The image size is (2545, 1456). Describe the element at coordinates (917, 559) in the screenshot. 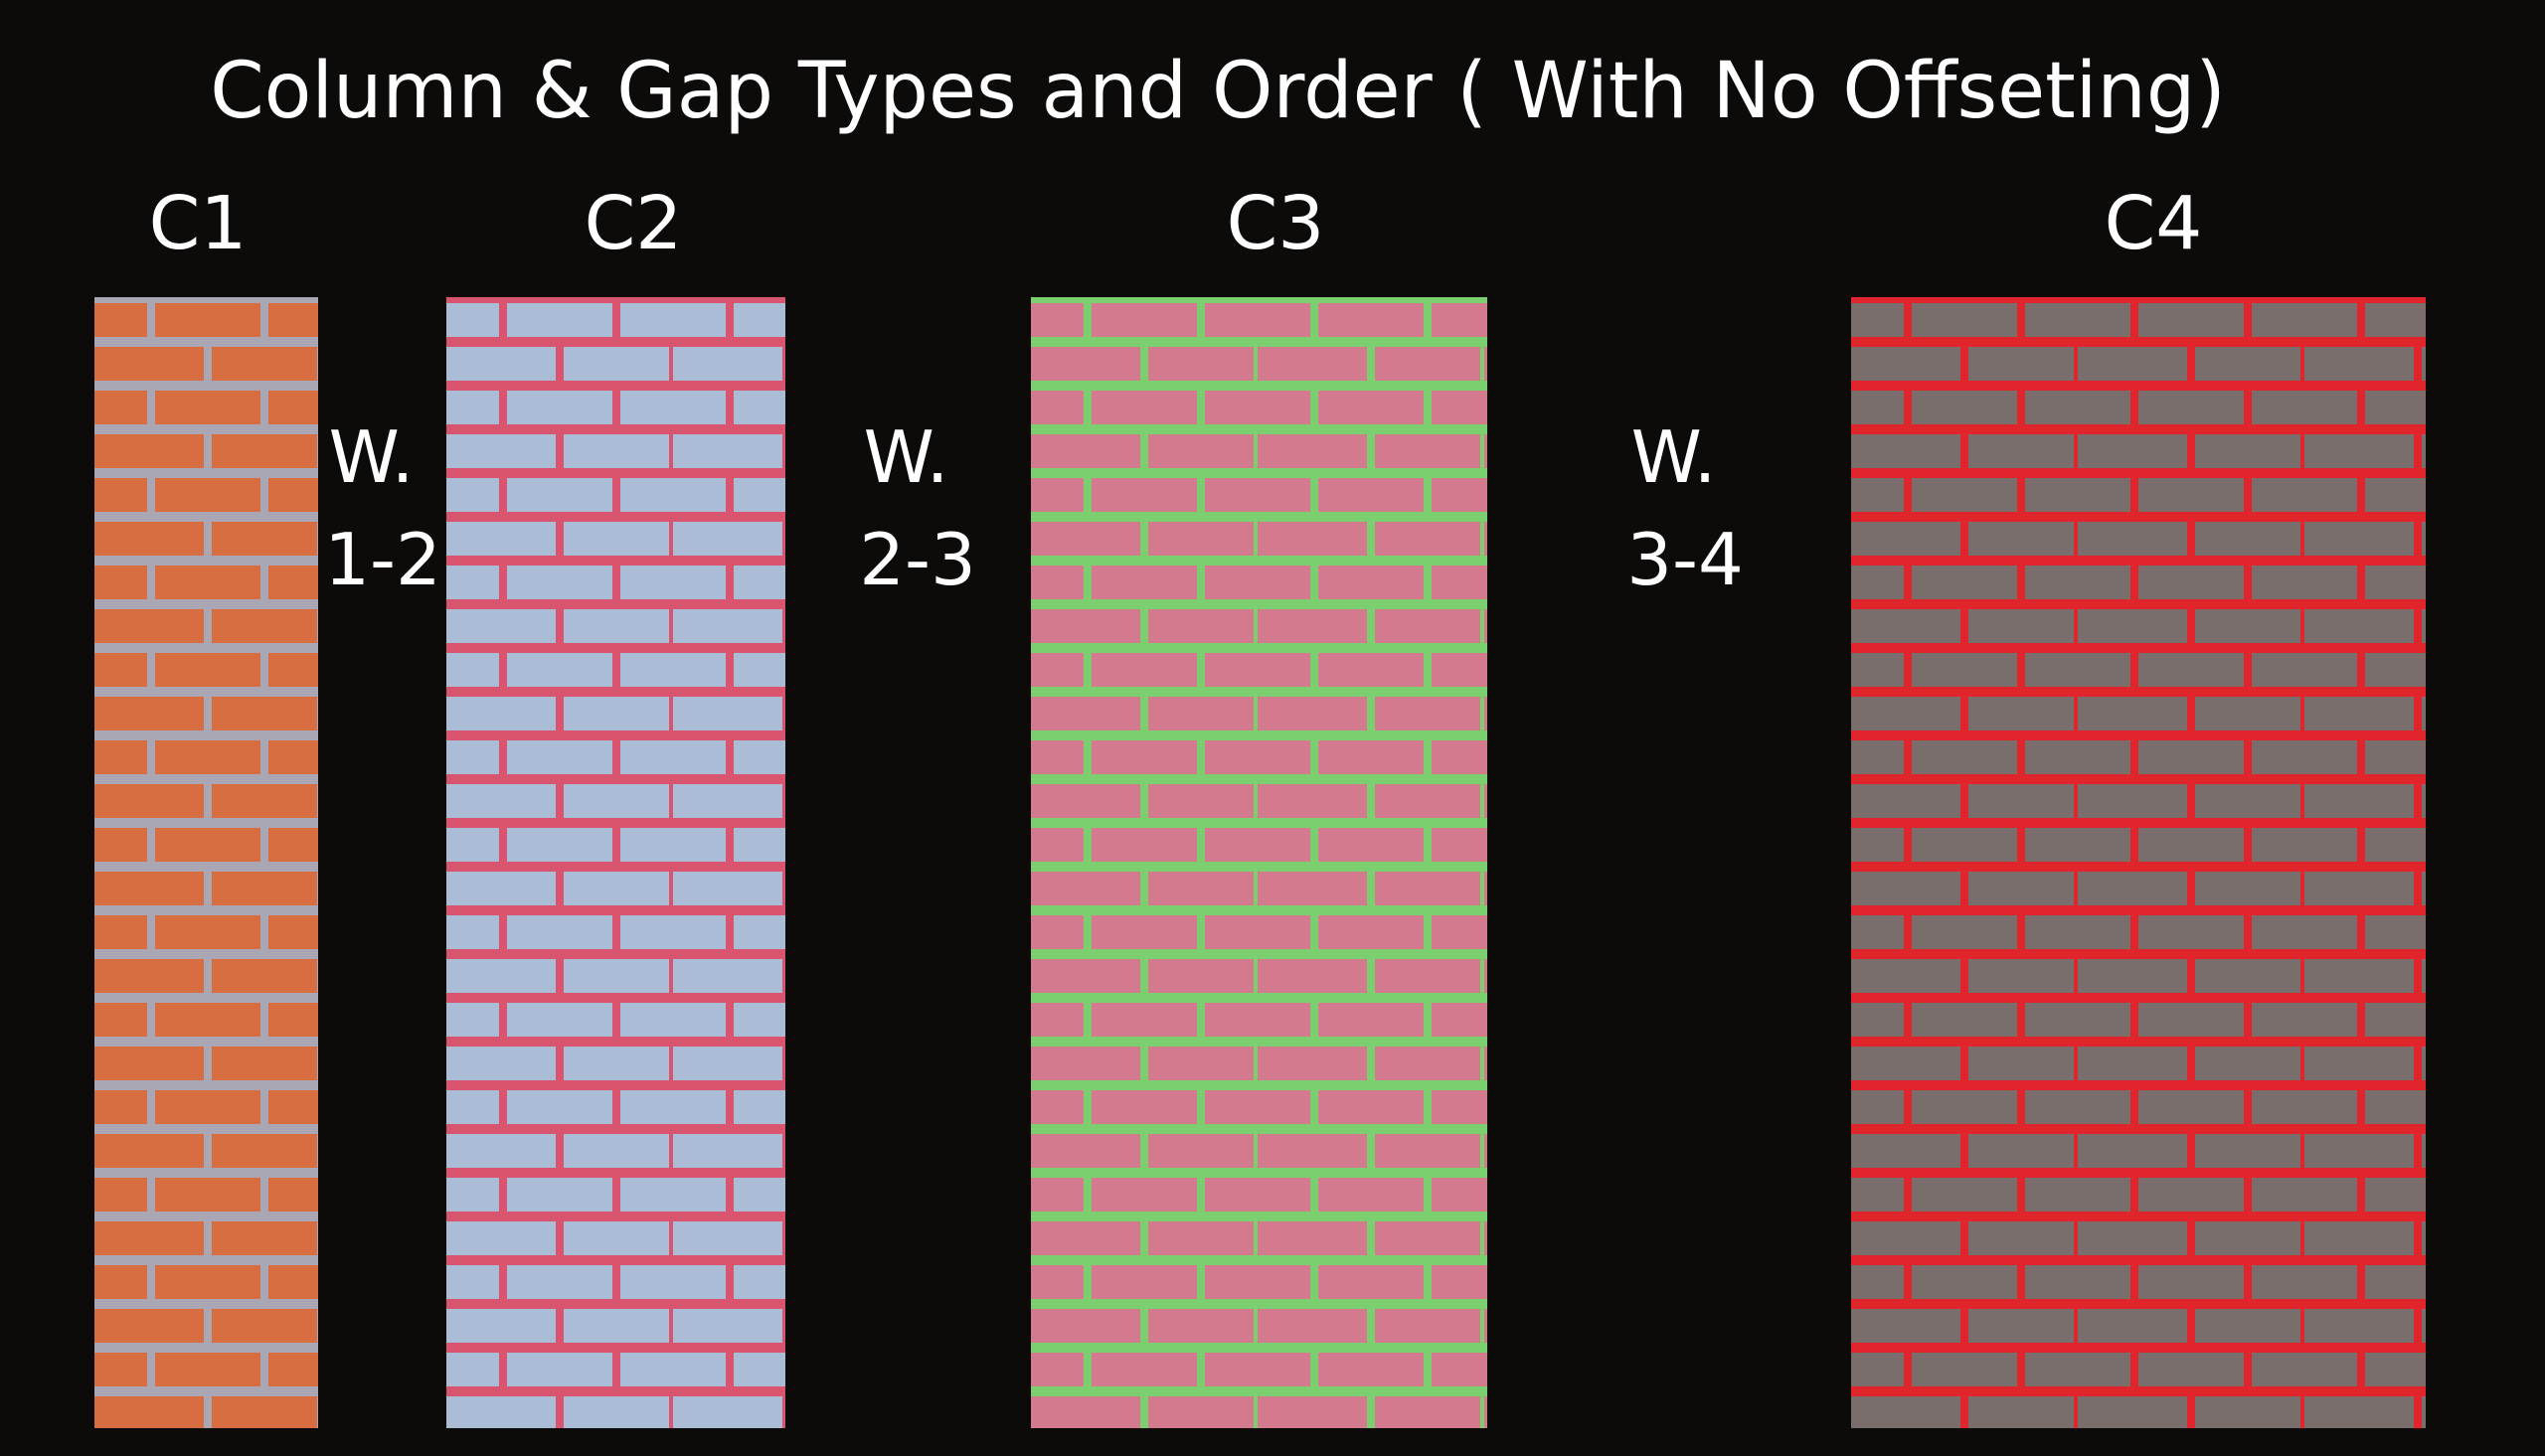

I see `gap-label-line: 2-3` at that location.